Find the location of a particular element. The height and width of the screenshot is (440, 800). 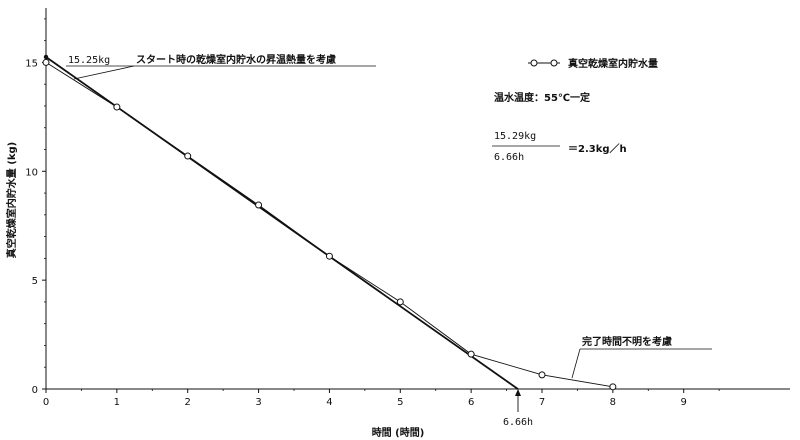

rate-formula: 15.29kg 6.66h ＝2.3kg／h is located at coordinates (559, 147).